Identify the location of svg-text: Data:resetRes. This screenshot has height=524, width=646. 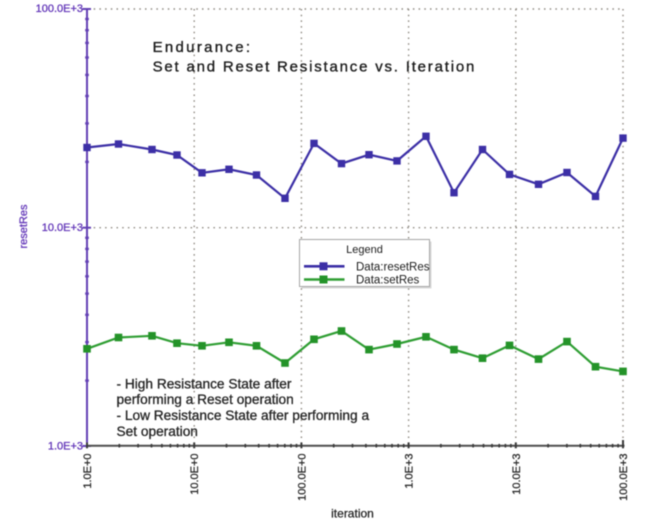
(393, 267).